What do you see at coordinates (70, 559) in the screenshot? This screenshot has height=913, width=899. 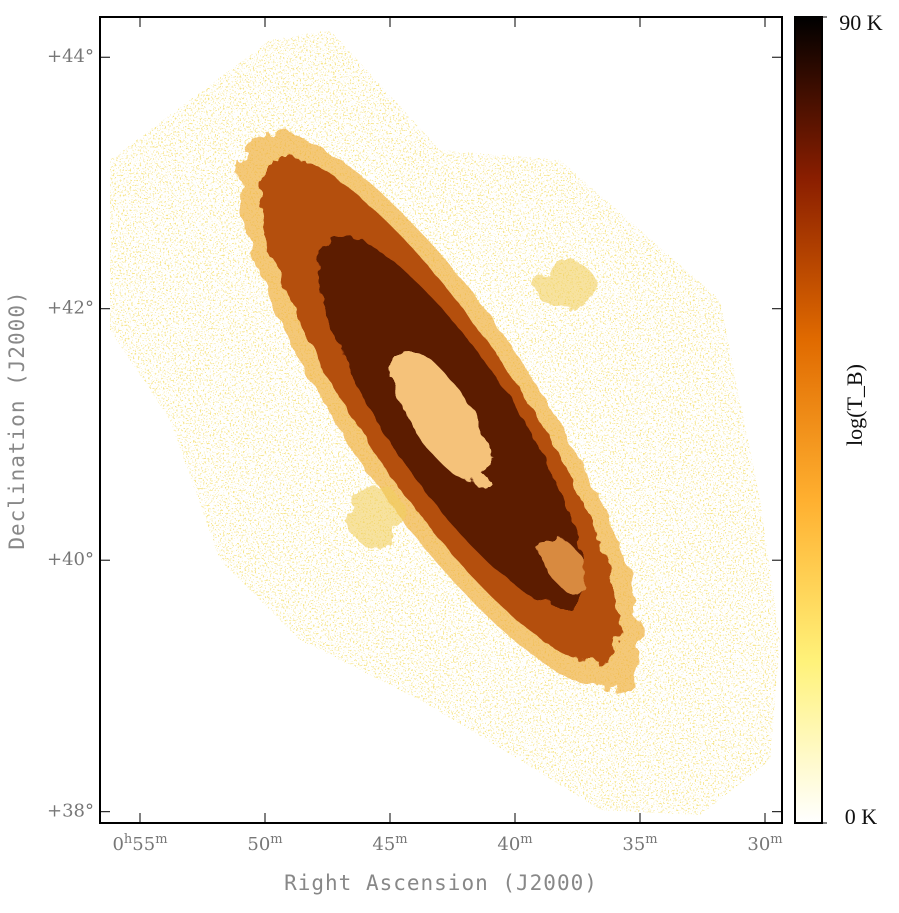 I see `y-tick-label: +40°` at bounding box center [70, 559].